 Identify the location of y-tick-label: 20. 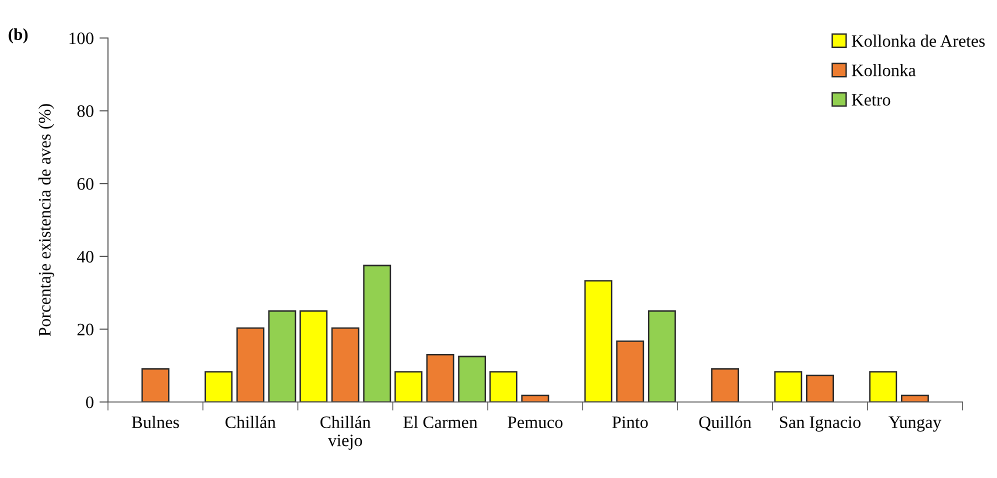
(85, 330).